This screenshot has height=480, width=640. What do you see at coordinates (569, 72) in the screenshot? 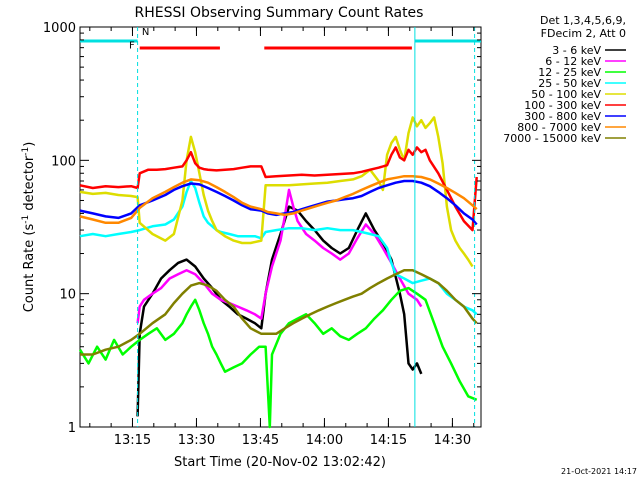
I see `legend-label: 12 - 25 keV` at bounding box center [569, 72].